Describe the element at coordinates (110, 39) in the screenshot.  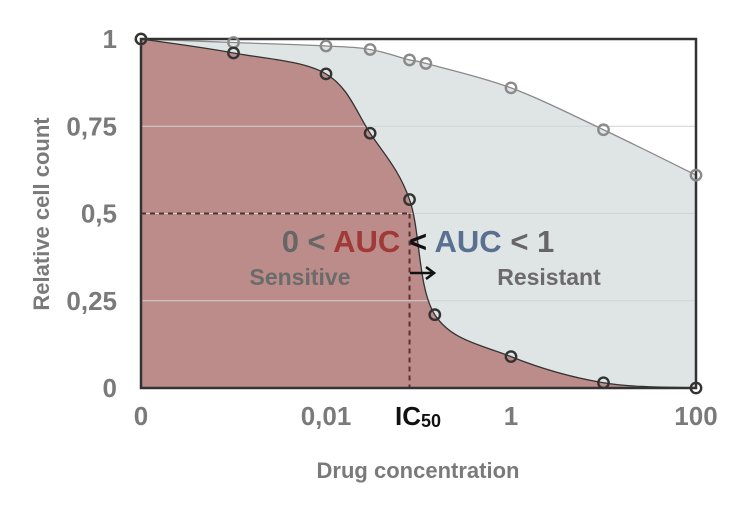
I see `y-tick-label: 1` at that location.